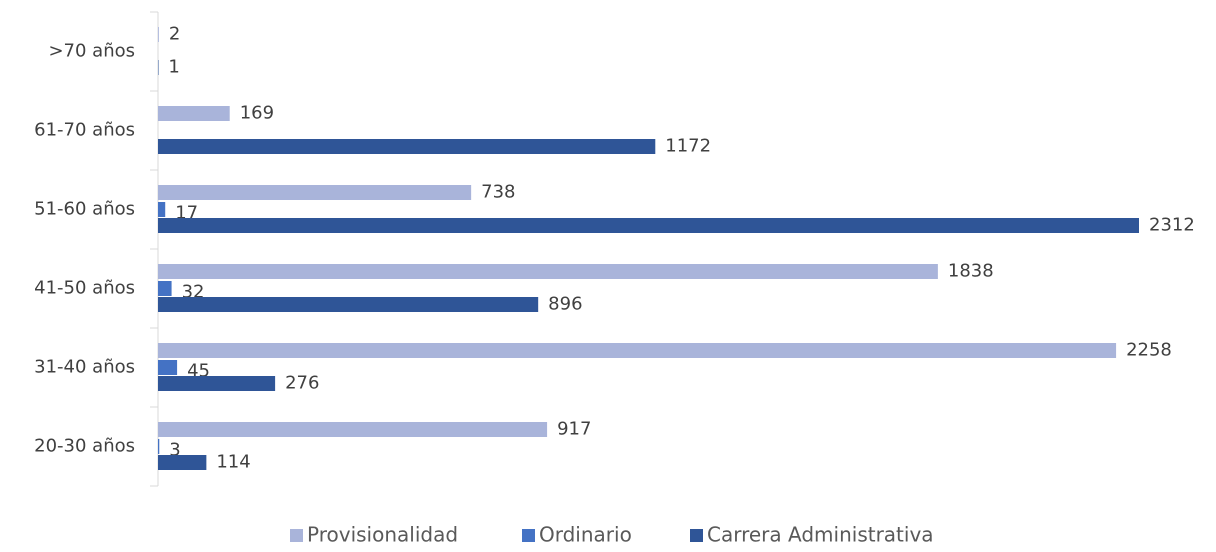  I want to click on category-label: >70 años, so click(91, 51).